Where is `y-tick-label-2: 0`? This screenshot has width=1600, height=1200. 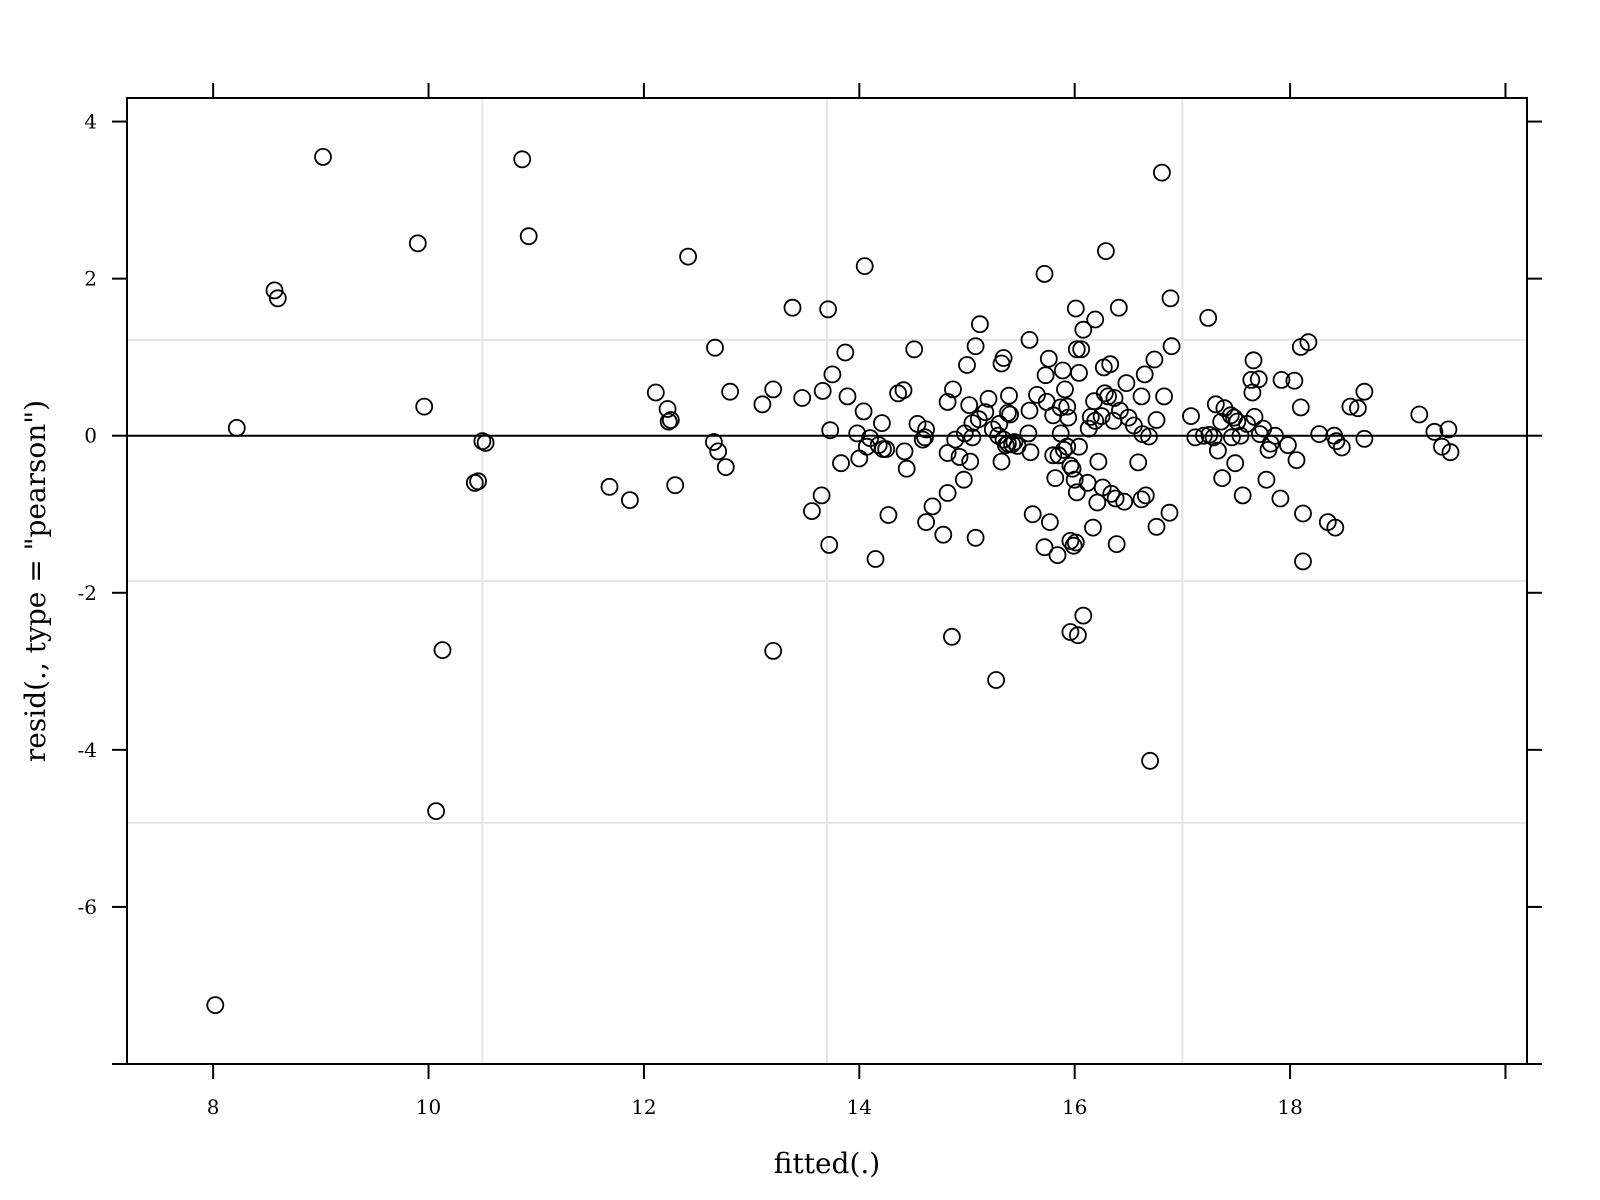 y-tick-label-2: 0 is located at coordinates (90, 436).